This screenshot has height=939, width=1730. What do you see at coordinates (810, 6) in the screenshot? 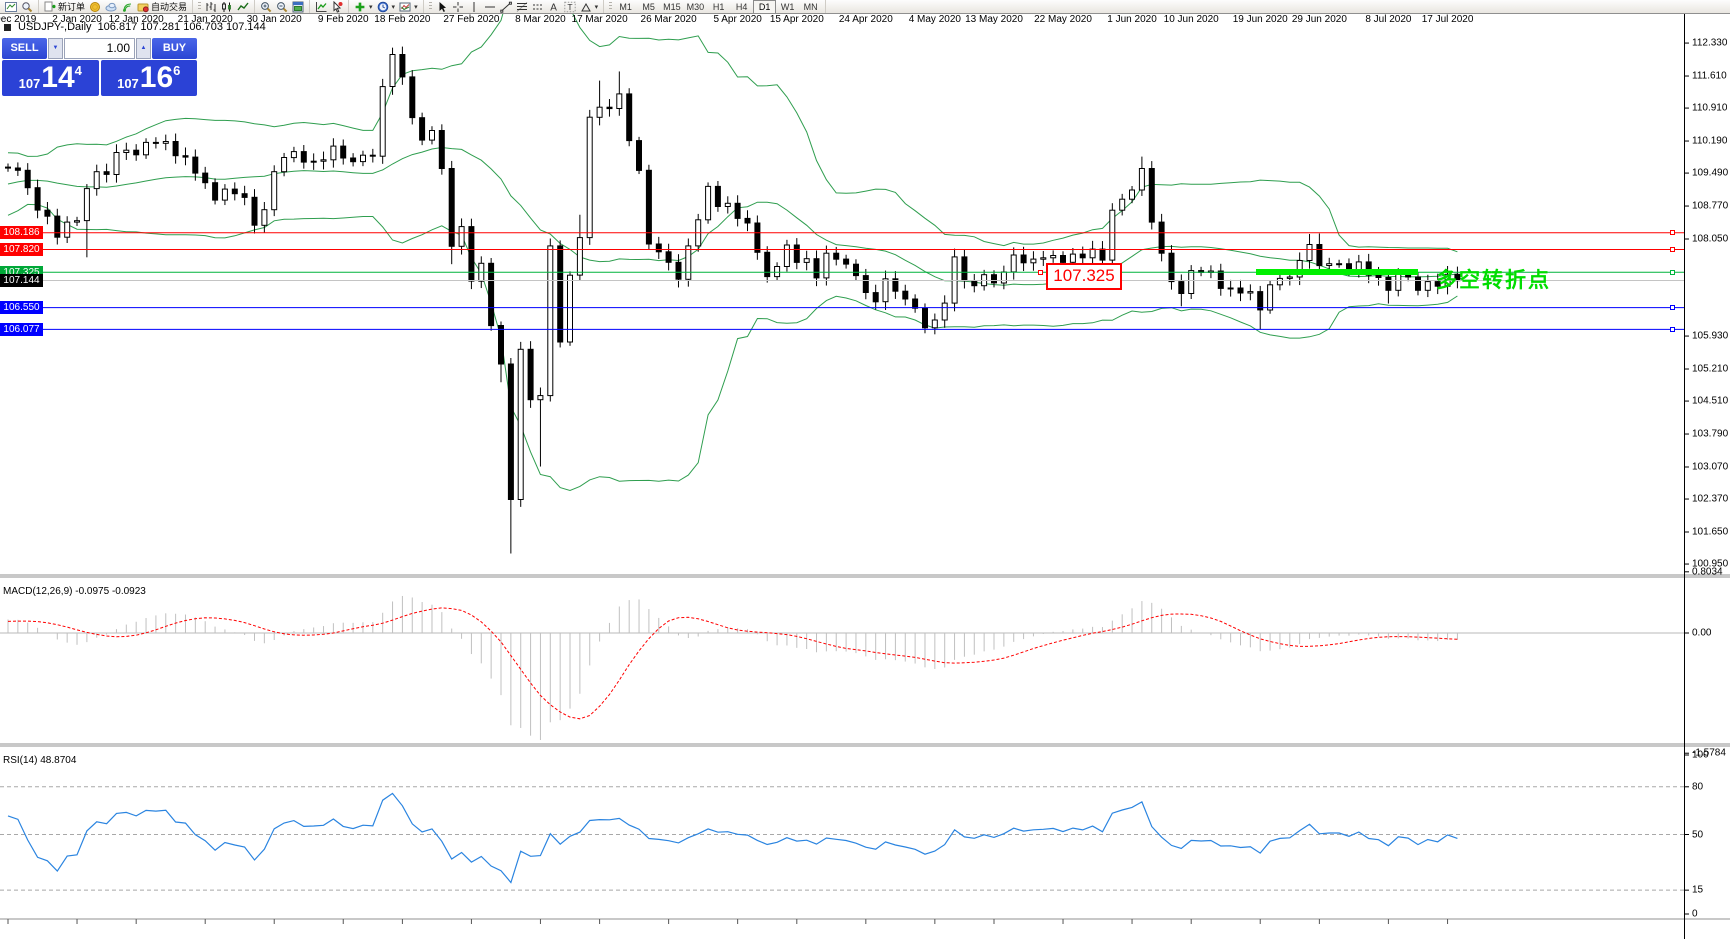
I see `timeframe-button-mn: MN` at bounding box center [810, 6].